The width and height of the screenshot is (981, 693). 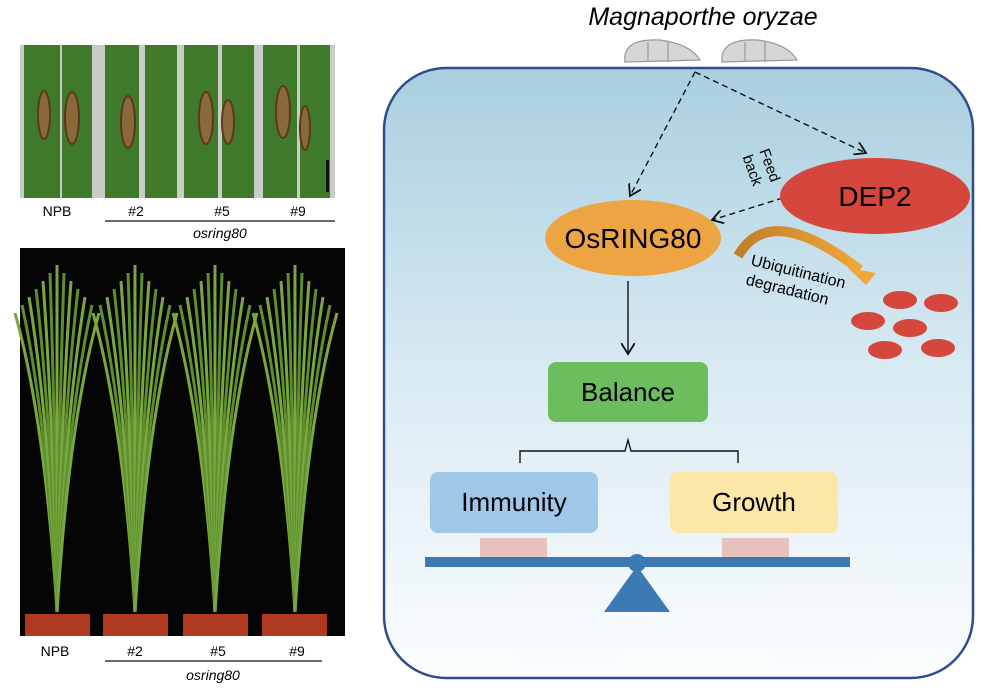 I want to click on dep2-node, so click(x=875, y=196).